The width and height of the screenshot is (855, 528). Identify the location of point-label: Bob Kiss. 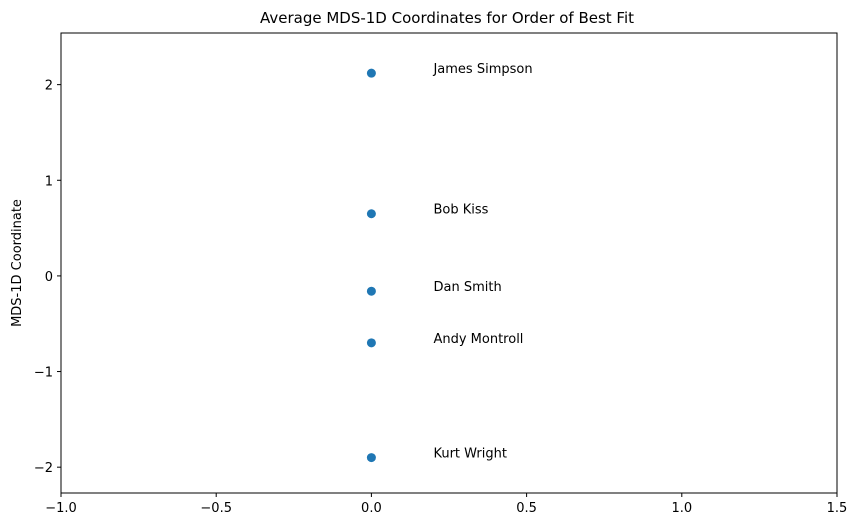
(460, 210).